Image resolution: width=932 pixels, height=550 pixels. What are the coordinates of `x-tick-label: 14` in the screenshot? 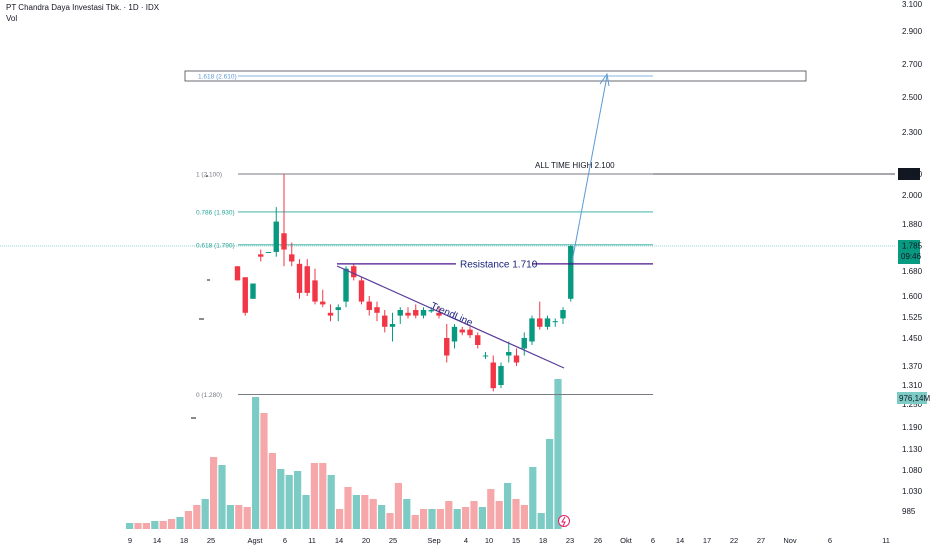 It's located at (157, 540).